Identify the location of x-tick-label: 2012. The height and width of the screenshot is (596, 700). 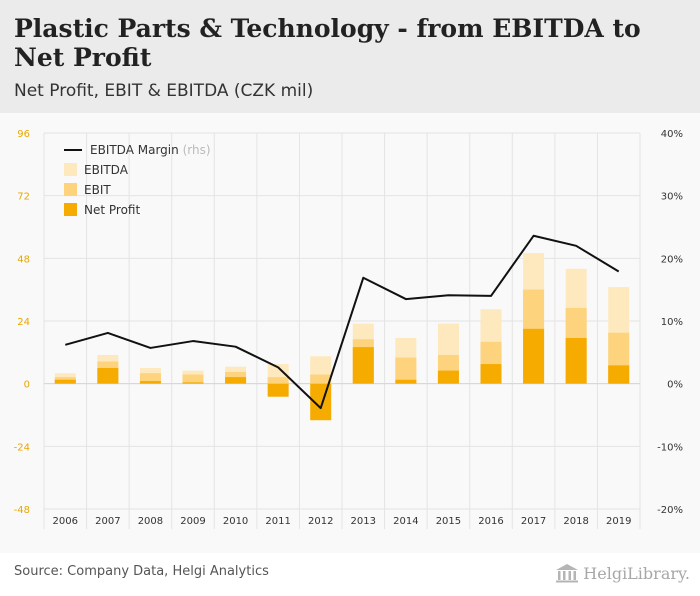
(320, 521).